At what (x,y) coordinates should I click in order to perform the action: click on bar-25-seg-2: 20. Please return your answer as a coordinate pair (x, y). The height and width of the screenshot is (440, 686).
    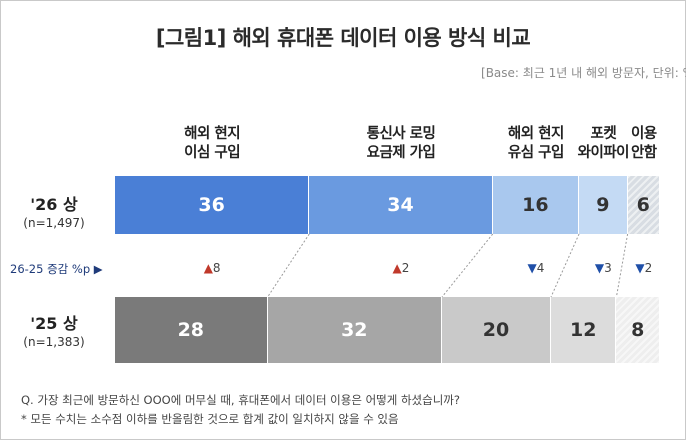
    Looking at the image, I should click on (496, 330).